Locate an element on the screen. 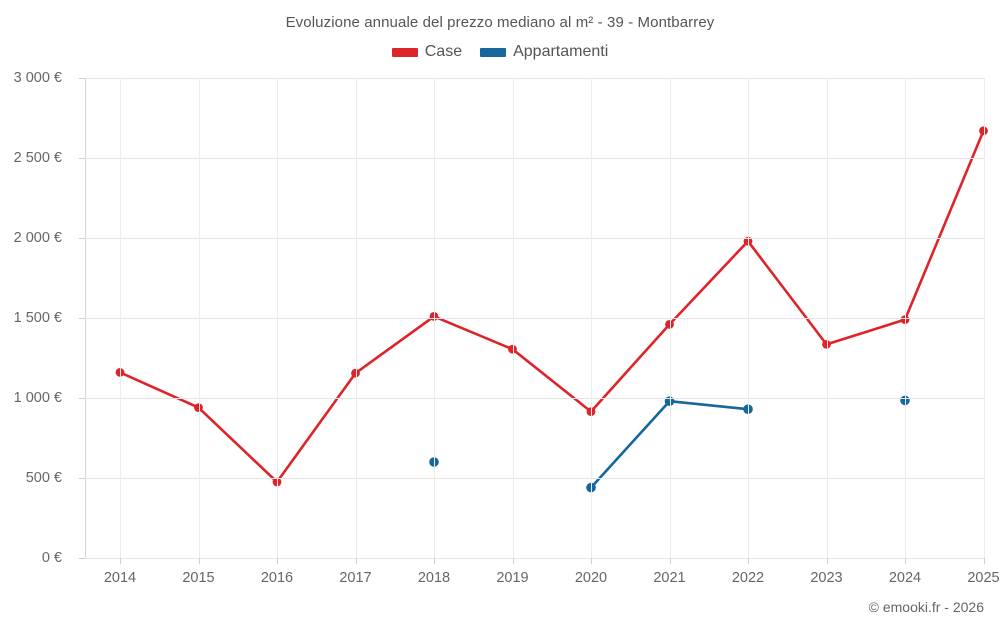 The image size is (1000, 625). y-axis-label: 0 € is located at coordinates (51, 558).